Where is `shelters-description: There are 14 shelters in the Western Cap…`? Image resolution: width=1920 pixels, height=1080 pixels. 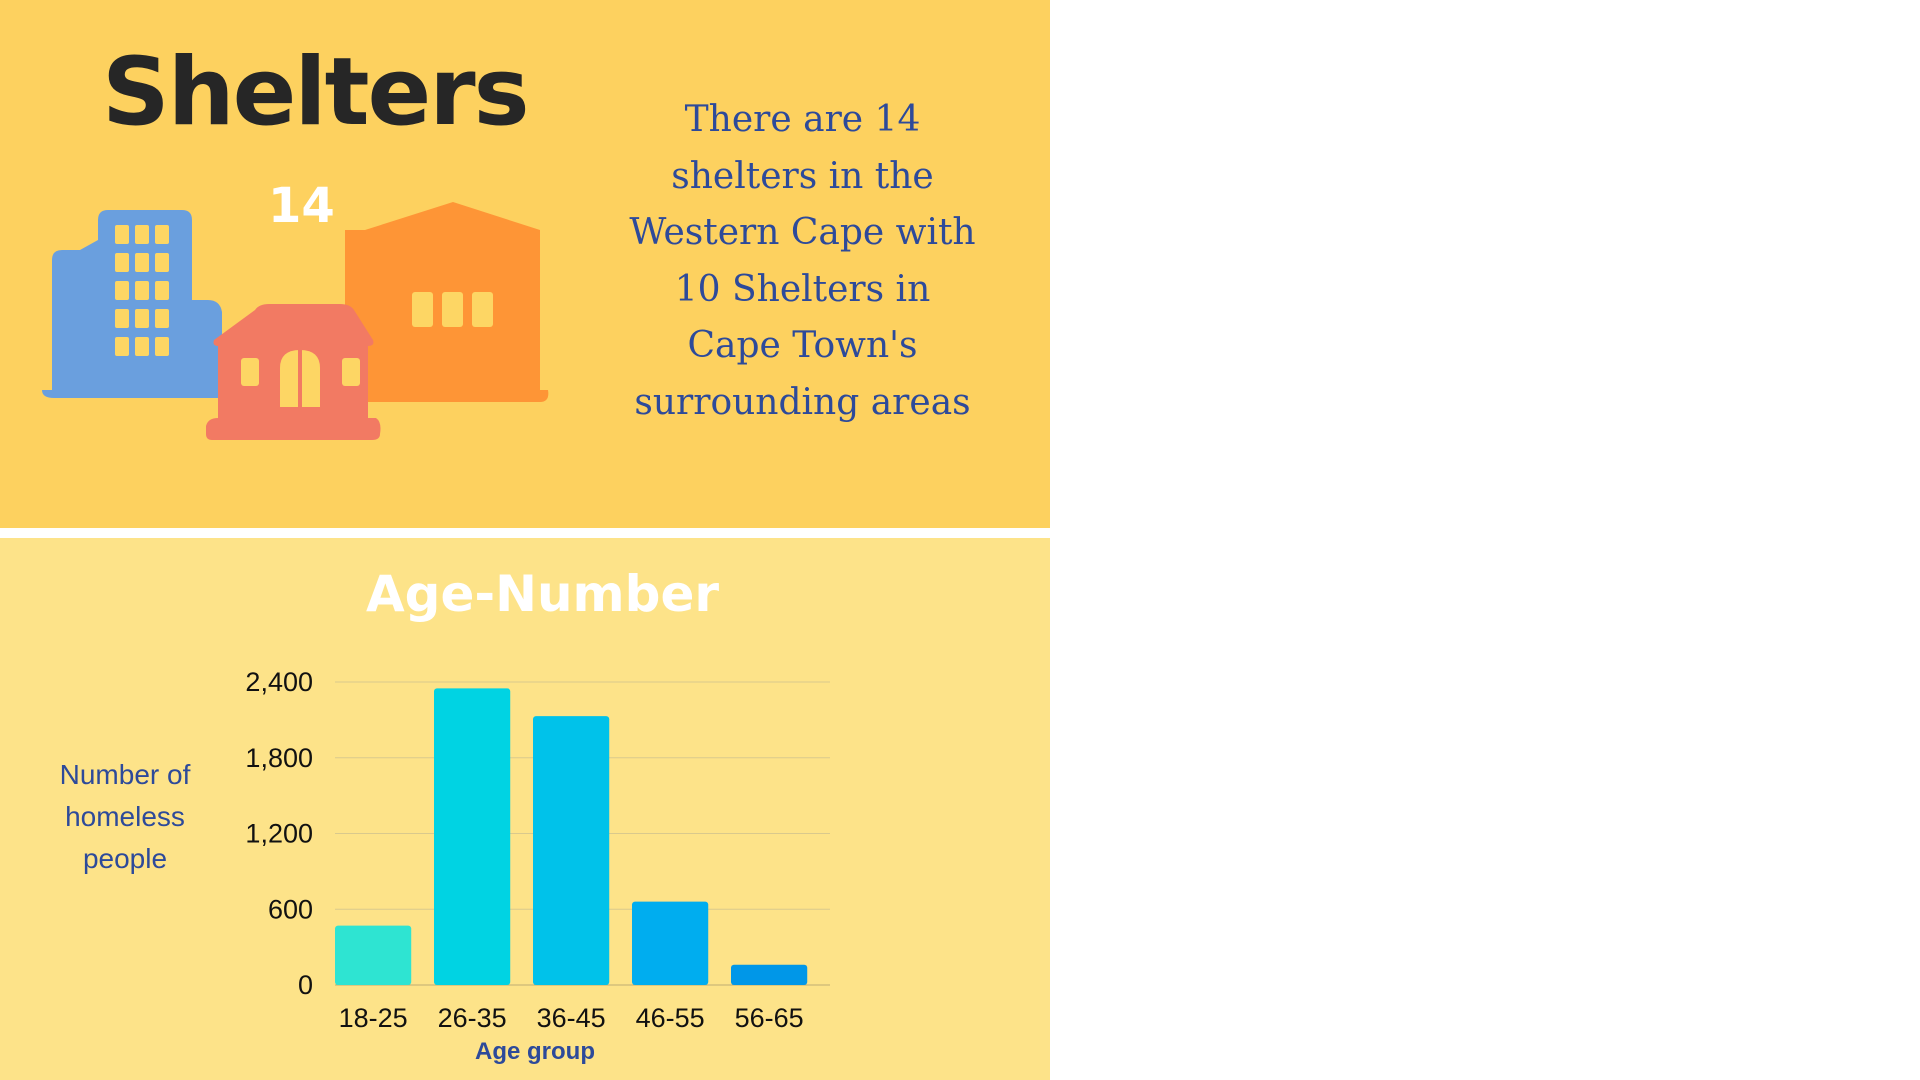
shelters-description: There are 14 shelters in the Western Cap… is located at coordinates (802, 261).